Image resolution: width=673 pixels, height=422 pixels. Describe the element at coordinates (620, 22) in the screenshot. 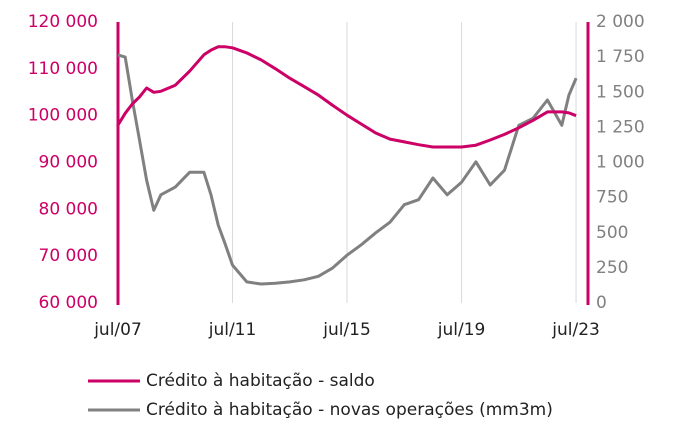

I see `y2-tick-label: 2 000` at that location.